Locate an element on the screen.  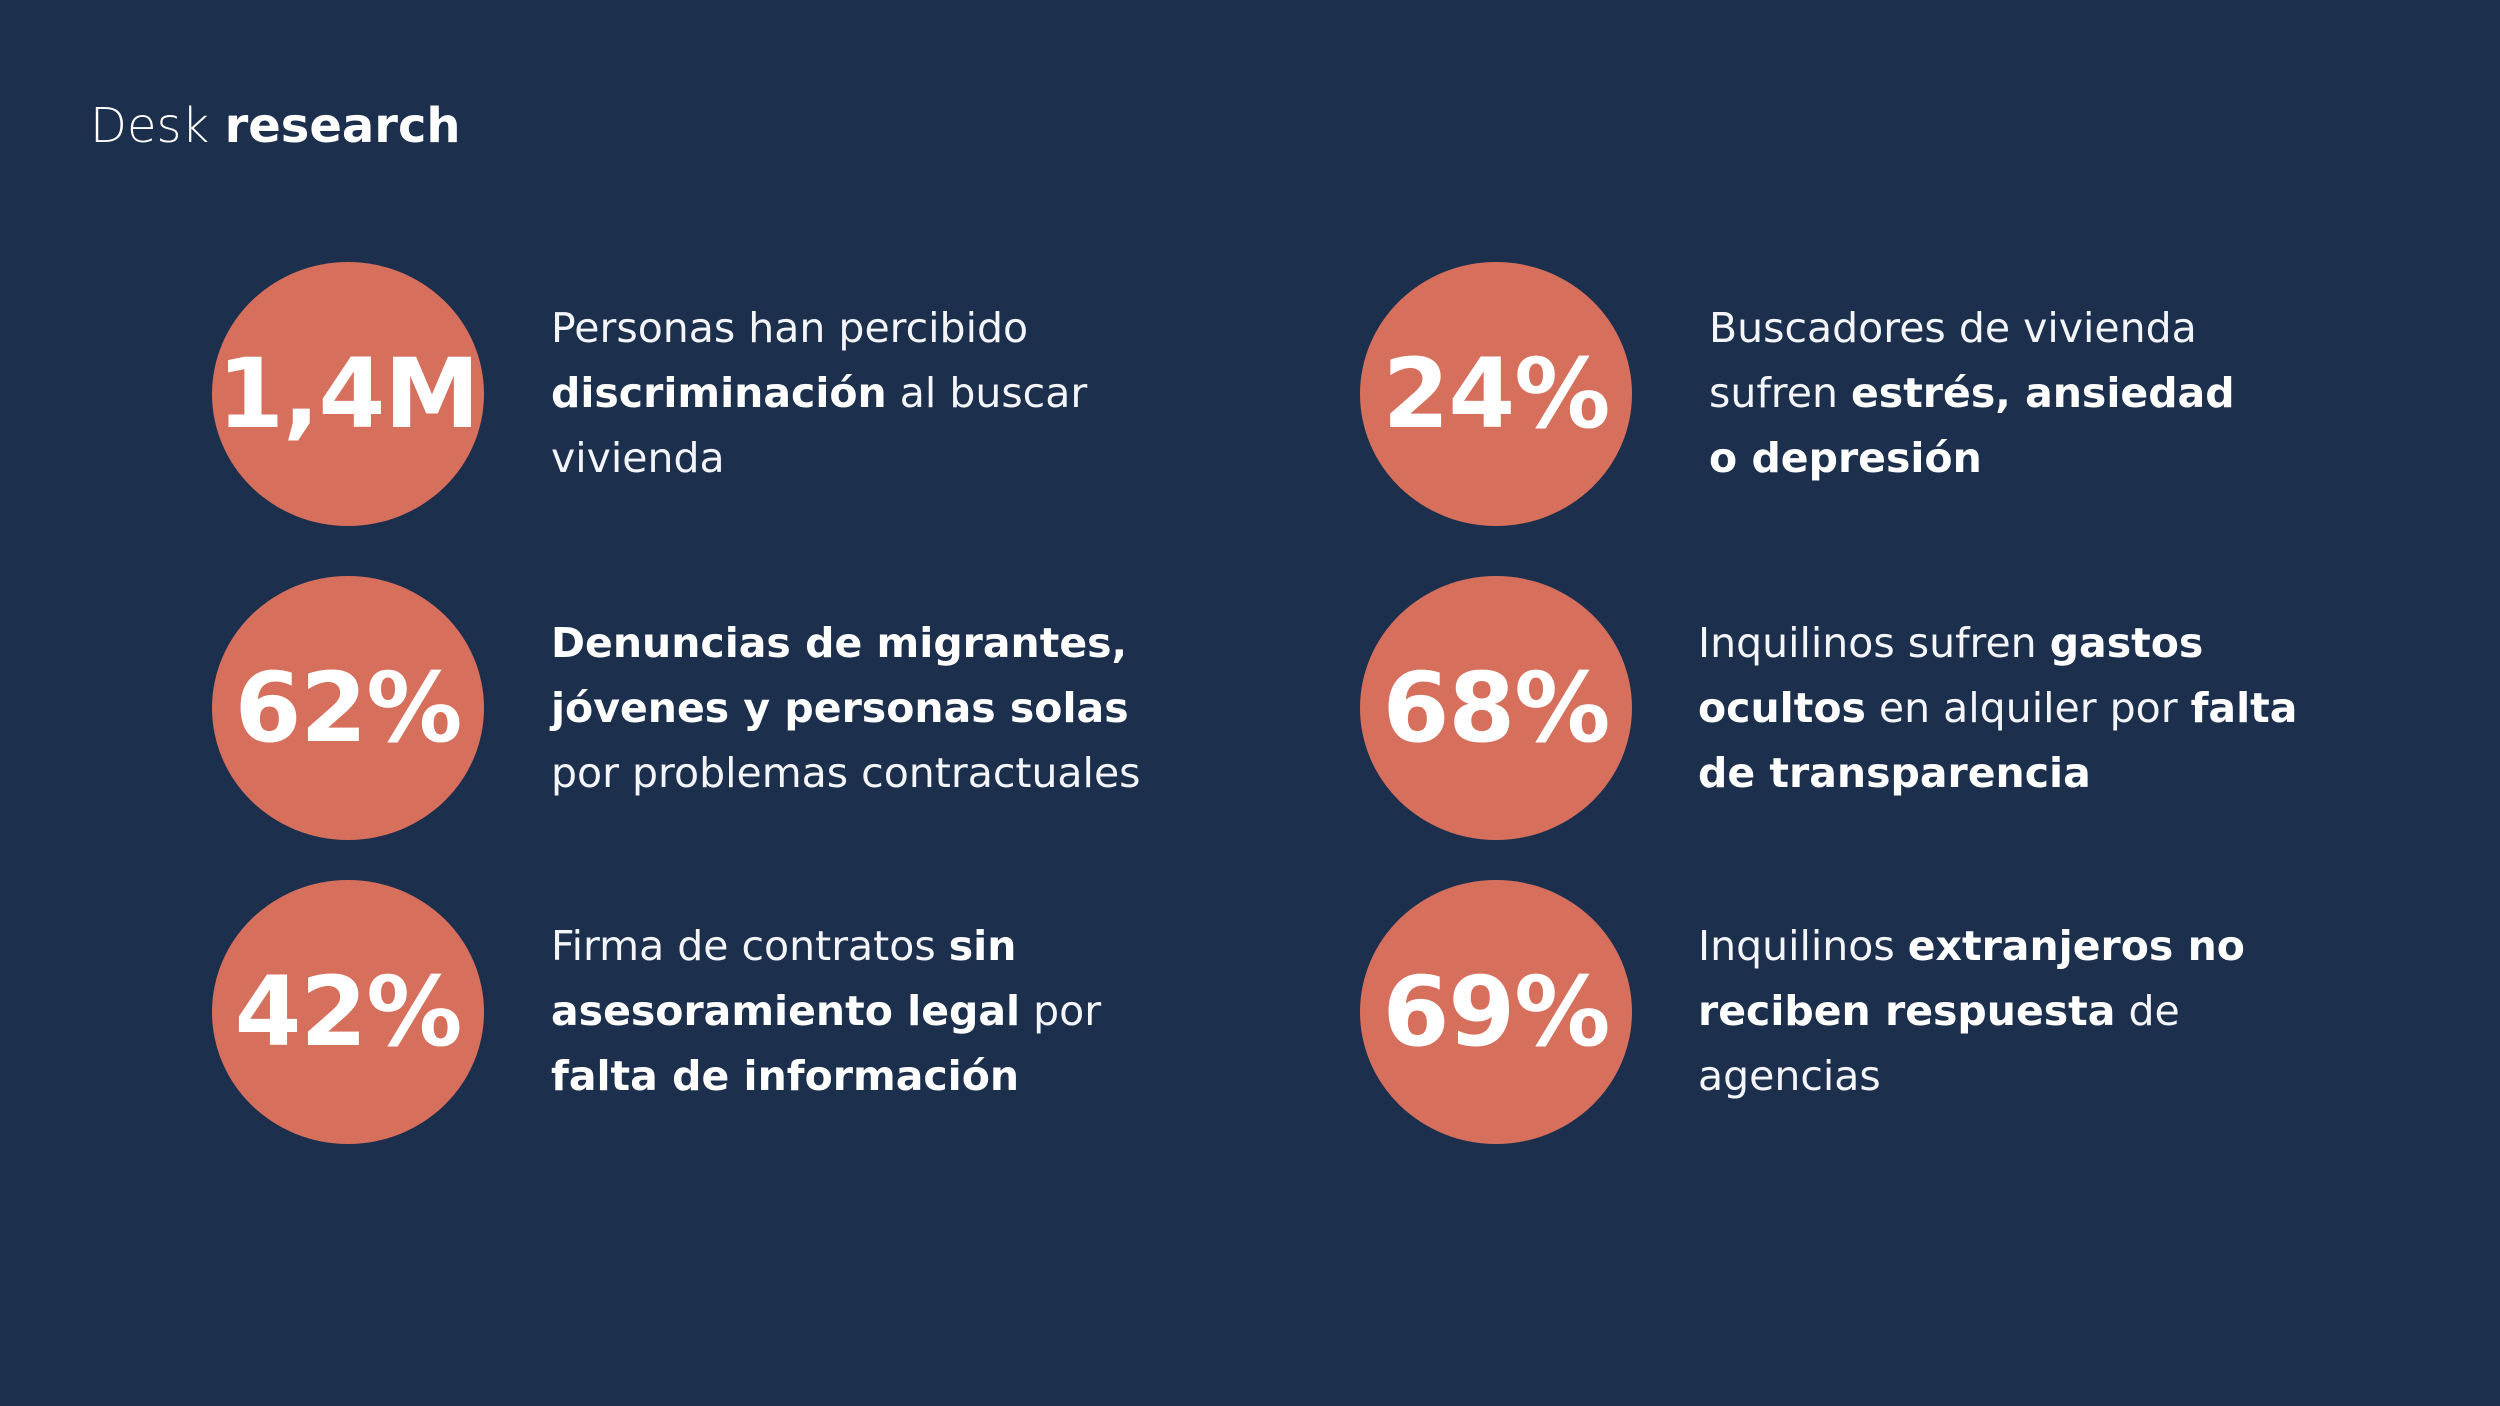
stat-circle-no-response: 69% is located at coordinates (1496, 1012).